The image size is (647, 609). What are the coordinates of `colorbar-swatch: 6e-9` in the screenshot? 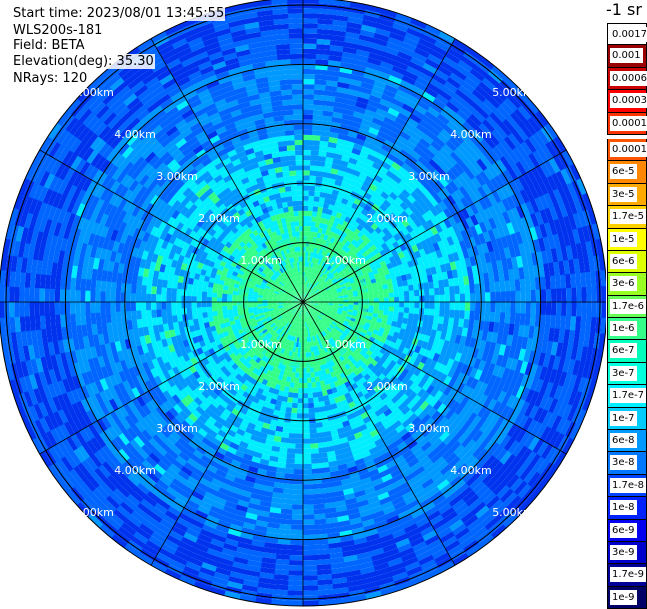 It's located at (627, 530).